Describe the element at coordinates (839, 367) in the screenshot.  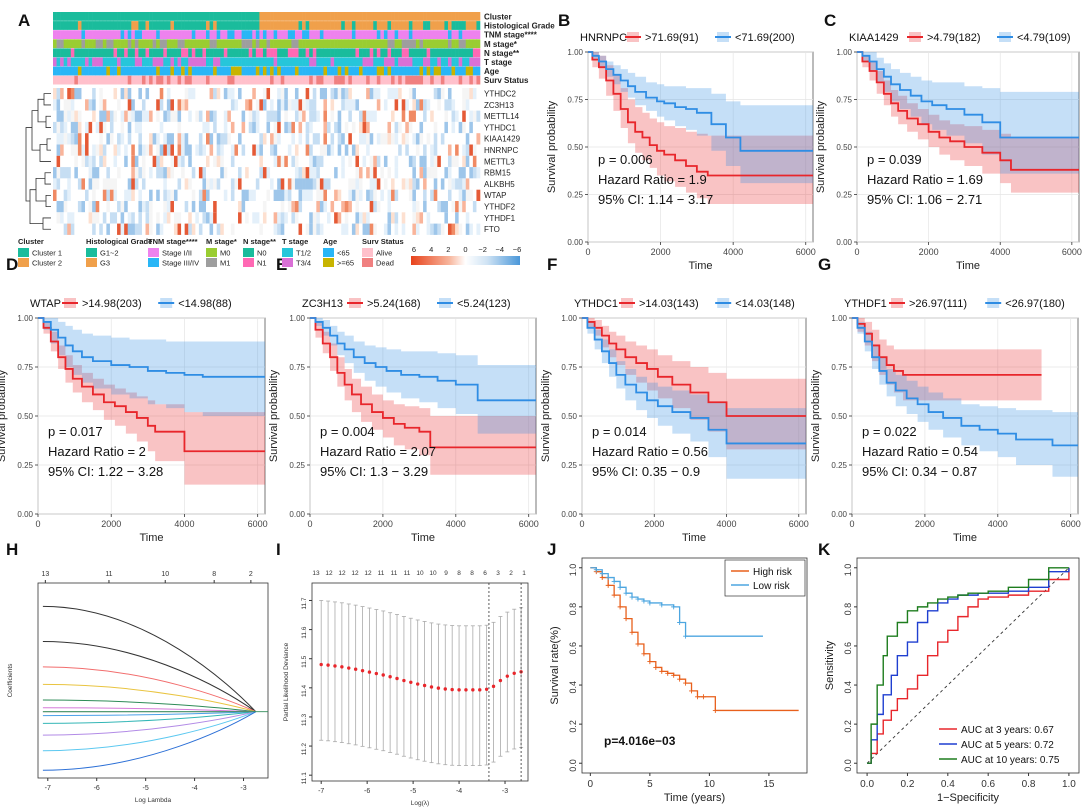
I see `y-tick-label: 0.75` at that location.